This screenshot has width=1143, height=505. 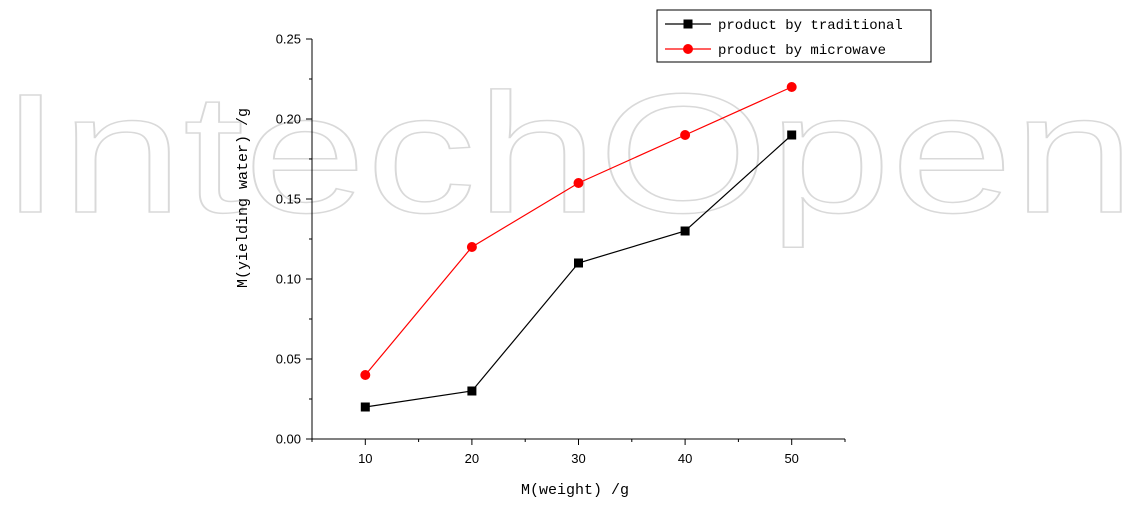 What do you see at coordinates (288, 39) in the screenshot?
I see `y-tick-label: 0.25` at bounding box center [288, 39].